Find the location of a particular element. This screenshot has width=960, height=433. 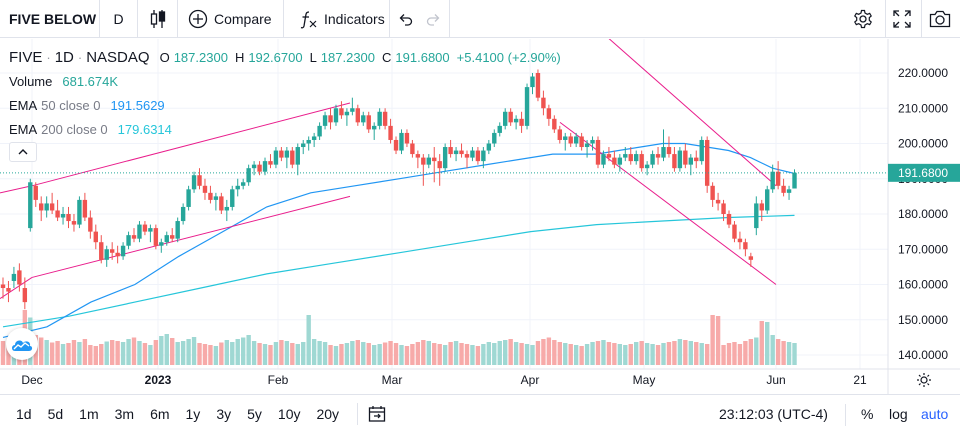

symbol-search: FIVE BELOW is located at coordinates (50, 19).